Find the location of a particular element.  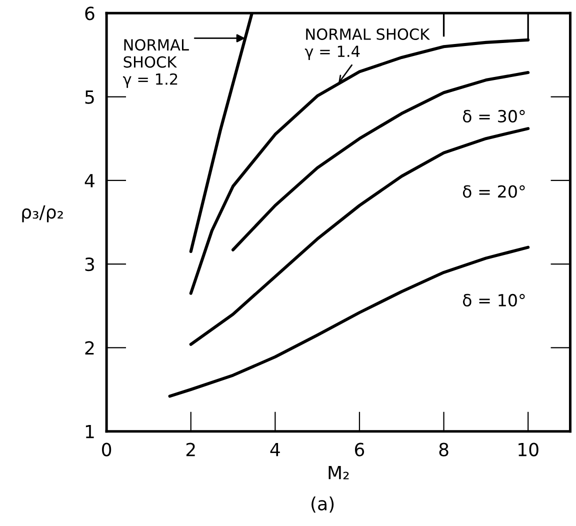

annotation: δ = 30° is located at coordinates (493, 116).